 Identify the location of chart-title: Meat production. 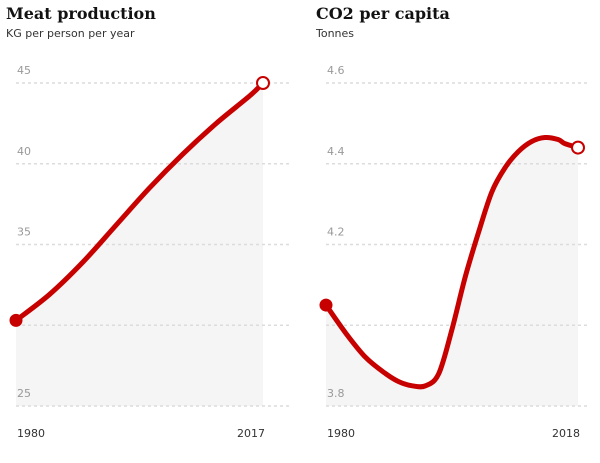
(81, 13).